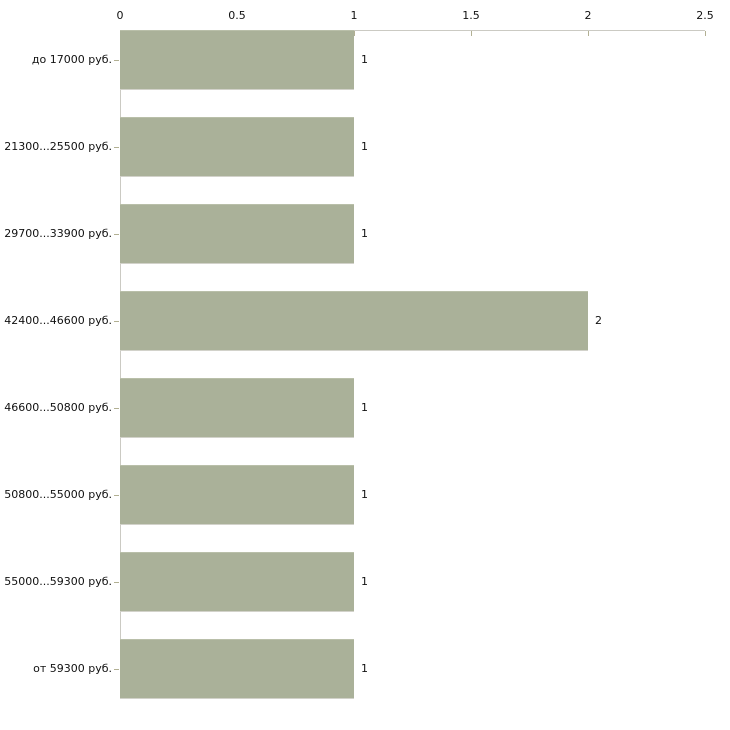  Describe the element at coordinates (120, 364) in the screenshot. I see `y-axis-line` at that location.